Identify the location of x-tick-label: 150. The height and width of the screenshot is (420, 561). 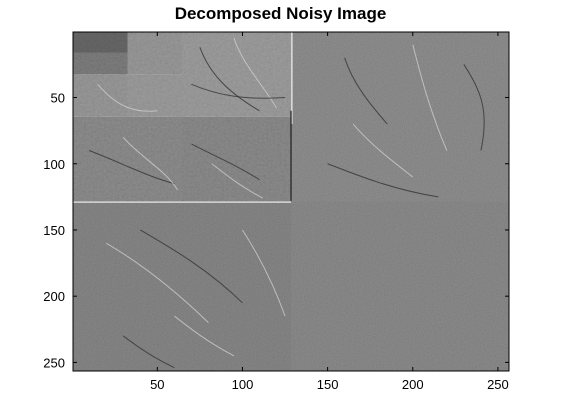
(328, 384).